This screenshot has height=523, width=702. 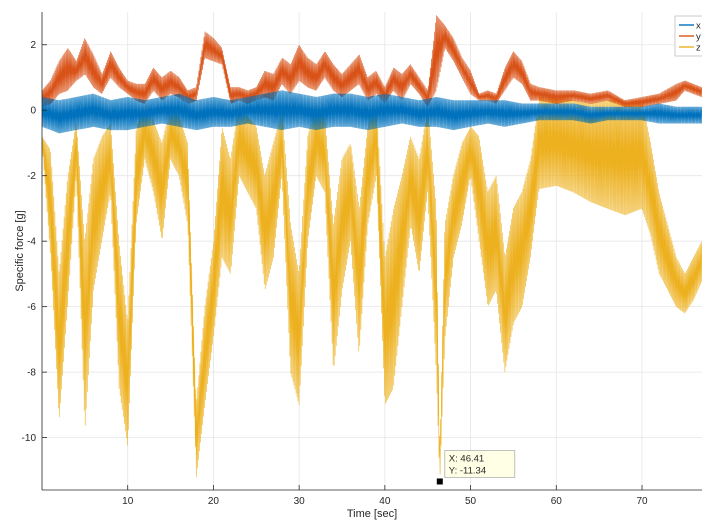 I want to click on y-axis-label: Specific force [g], so click(x=20, y=250).